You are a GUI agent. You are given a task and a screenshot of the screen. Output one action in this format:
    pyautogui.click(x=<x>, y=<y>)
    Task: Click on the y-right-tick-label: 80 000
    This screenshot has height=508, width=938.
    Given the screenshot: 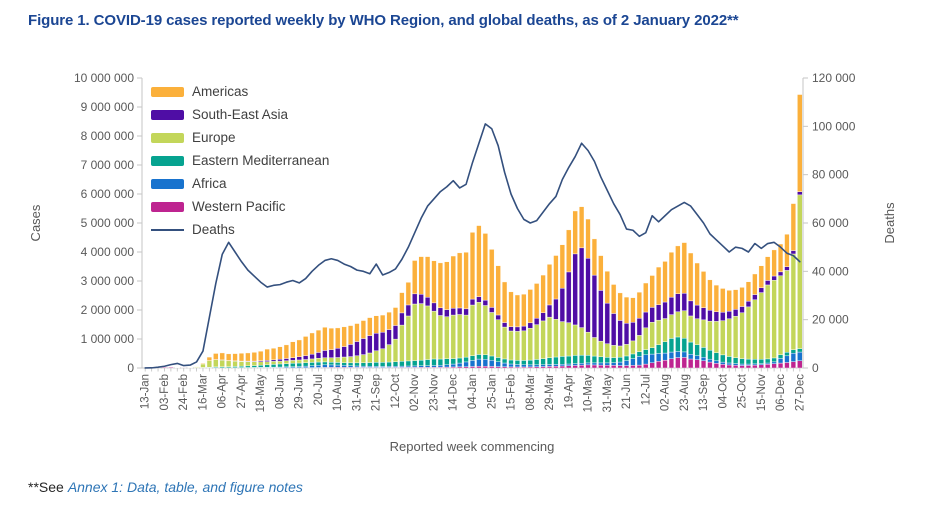 What is the action you would take?
    pyautogui.click(x=830, y=175)
    